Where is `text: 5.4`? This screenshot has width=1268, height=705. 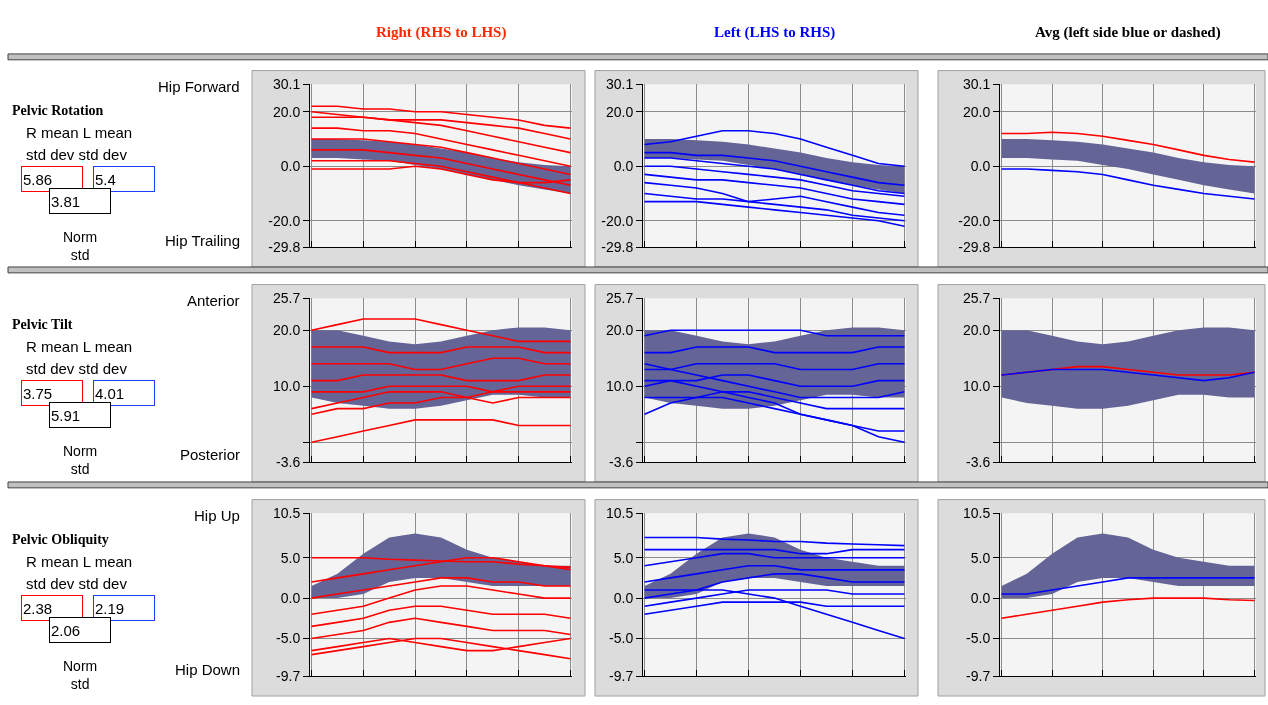 text: 5.4 is located at coordinates (105, 179).